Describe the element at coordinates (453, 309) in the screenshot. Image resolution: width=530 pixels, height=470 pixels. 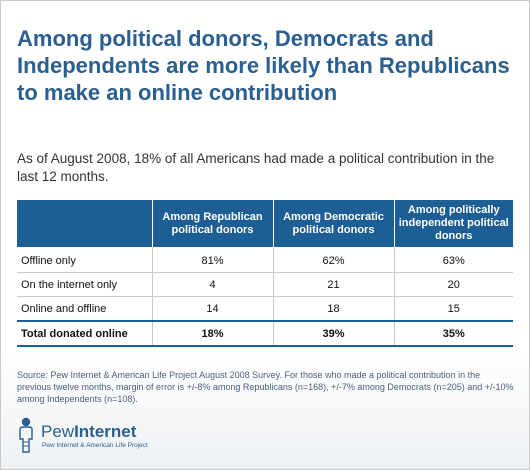
I see `cell-online-and-offline-independent: 15` at that location.